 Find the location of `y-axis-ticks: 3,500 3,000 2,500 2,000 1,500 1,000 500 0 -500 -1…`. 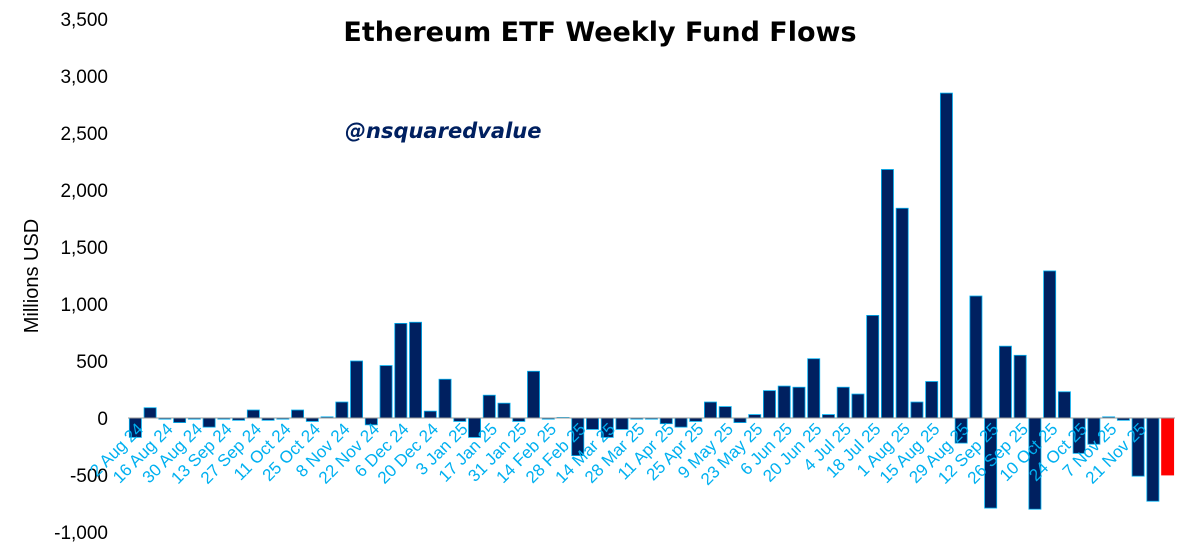

y-axis-ticks: 3,500 3,000 2,500 2,000 1,500 1,000 500 0 -500 -1… is located at coordinates (81, 277).